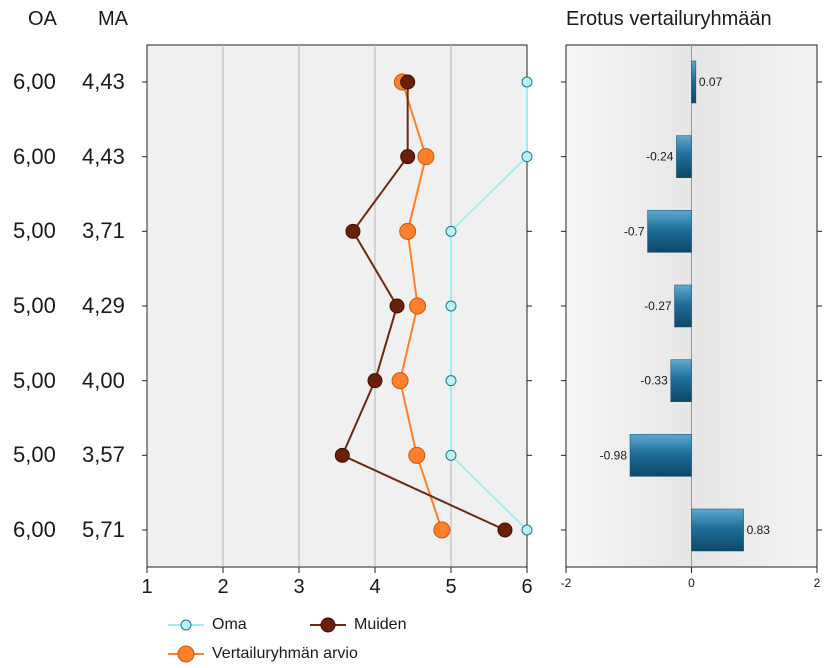  I want to click on x-tick-label: 6, so click(526, 587).